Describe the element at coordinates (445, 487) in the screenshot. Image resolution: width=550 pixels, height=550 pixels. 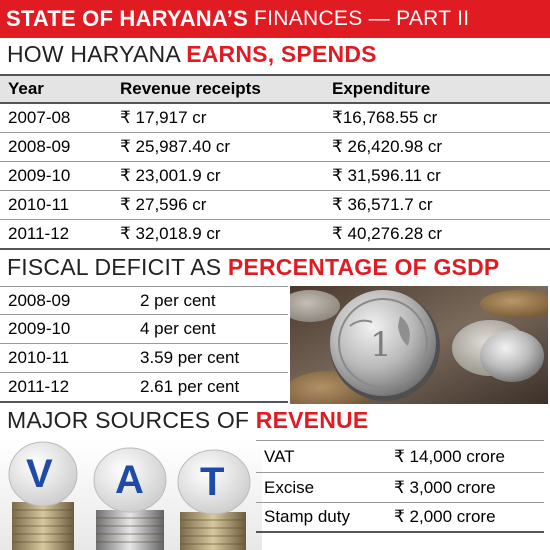
I see `cell-amount: ₹ 3,000 crore` at that location.